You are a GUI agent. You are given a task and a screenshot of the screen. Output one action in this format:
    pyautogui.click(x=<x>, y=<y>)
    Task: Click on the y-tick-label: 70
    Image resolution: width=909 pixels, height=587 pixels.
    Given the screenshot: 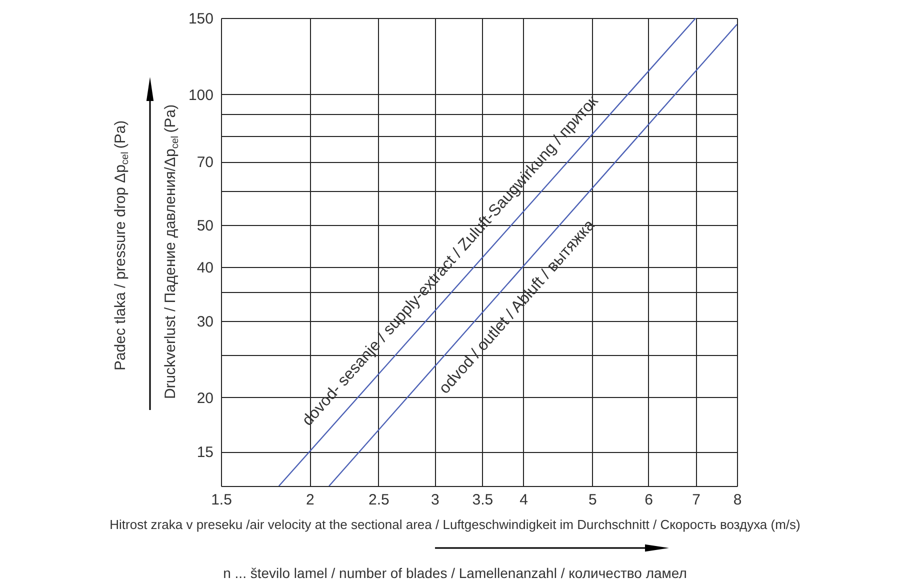 What is the action you would take?
    pyautogui.click(x=205, y=163)
    